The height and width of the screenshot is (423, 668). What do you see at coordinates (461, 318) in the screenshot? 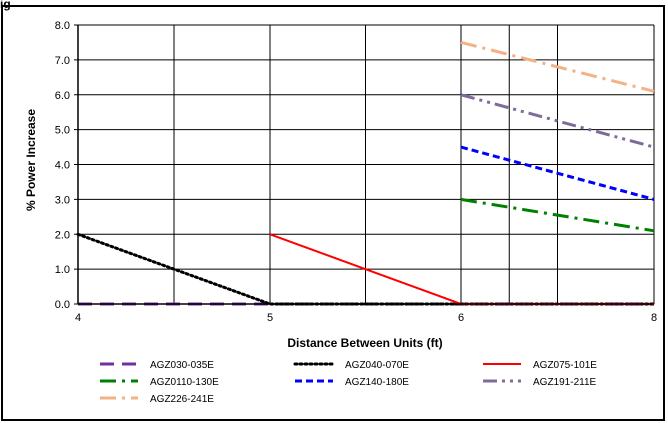
I see `x-tick-label: 6` at bounding box center [461, 318].